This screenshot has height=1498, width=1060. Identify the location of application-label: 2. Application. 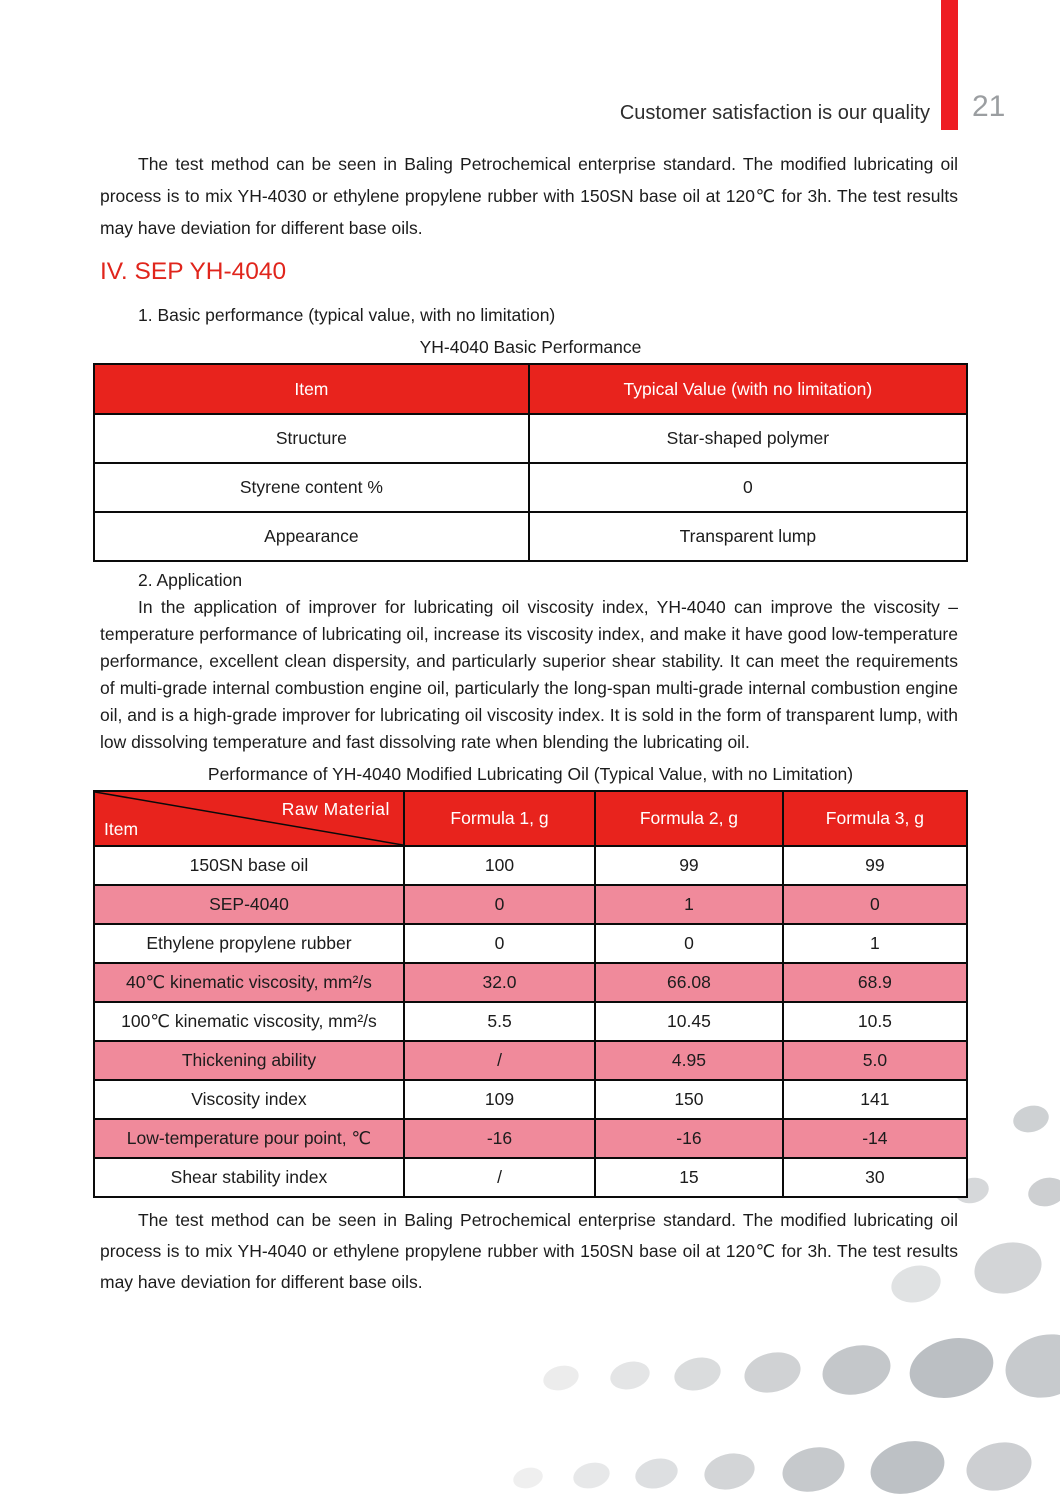
(190, 580).